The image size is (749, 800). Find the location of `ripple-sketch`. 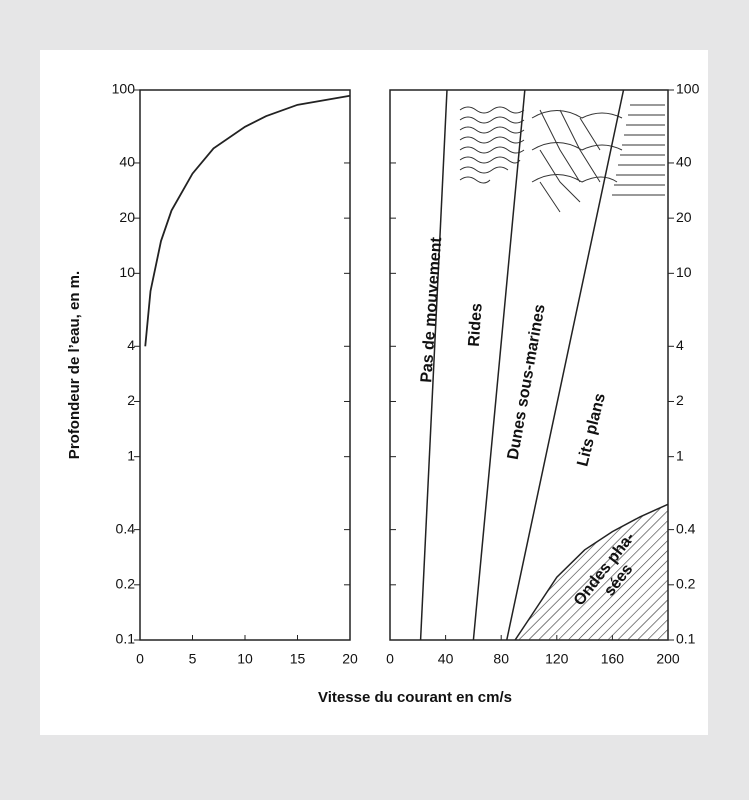

ripple-sketch is located at coordinates (492, 145).